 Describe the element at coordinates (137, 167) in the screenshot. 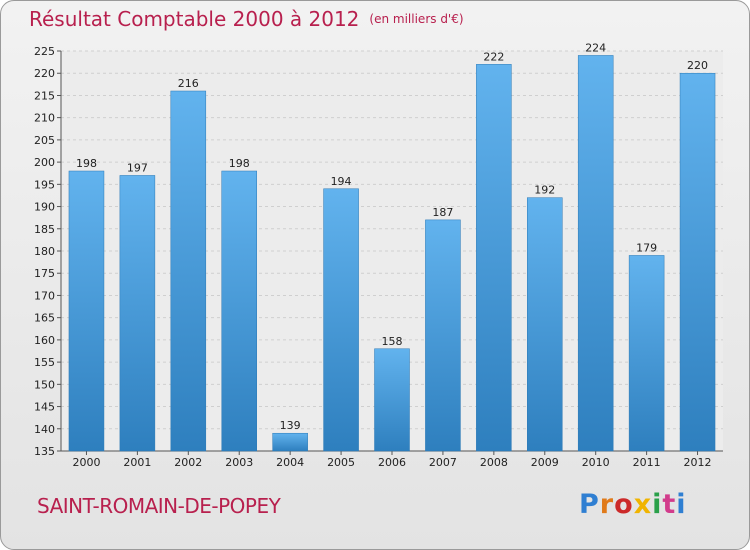

I see `data-label-2001: 197` at that location.